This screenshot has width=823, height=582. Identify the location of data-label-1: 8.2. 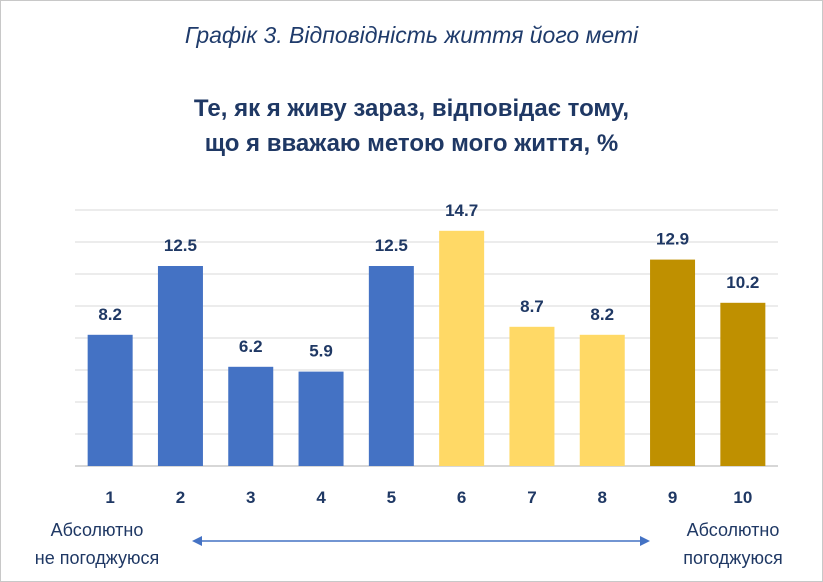
(110, 314).